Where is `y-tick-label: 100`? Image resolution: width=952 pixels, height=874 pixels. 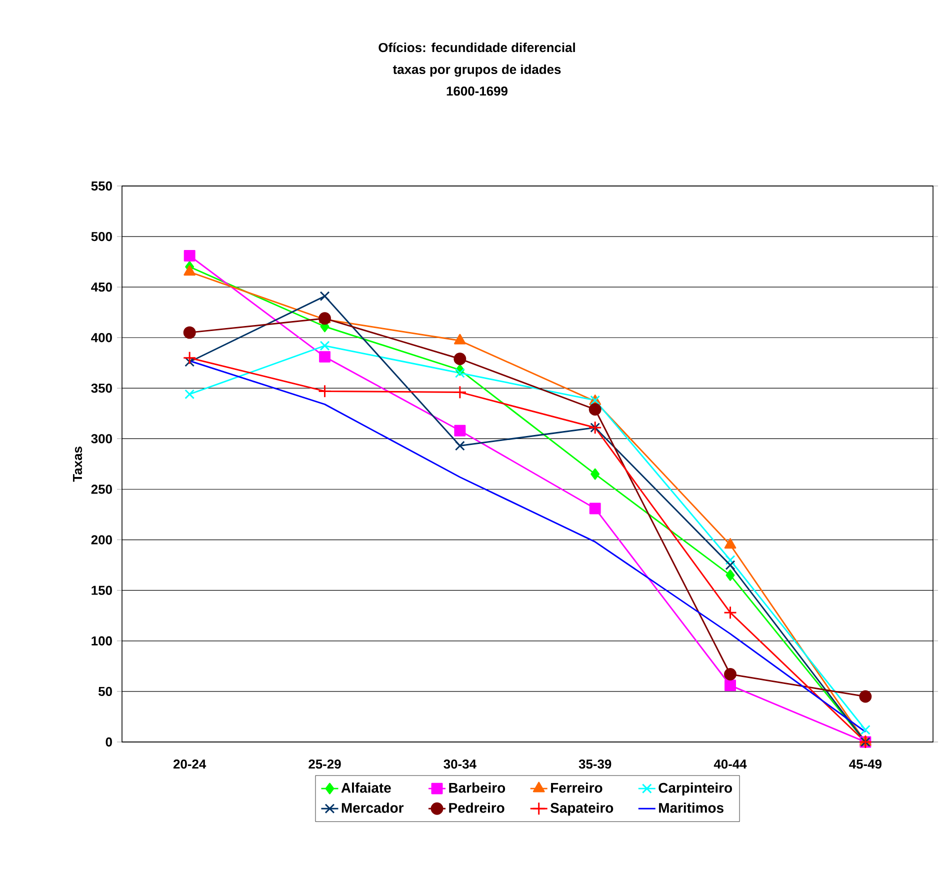
y-tick-label: 100 is located at coordinates (102, 641).